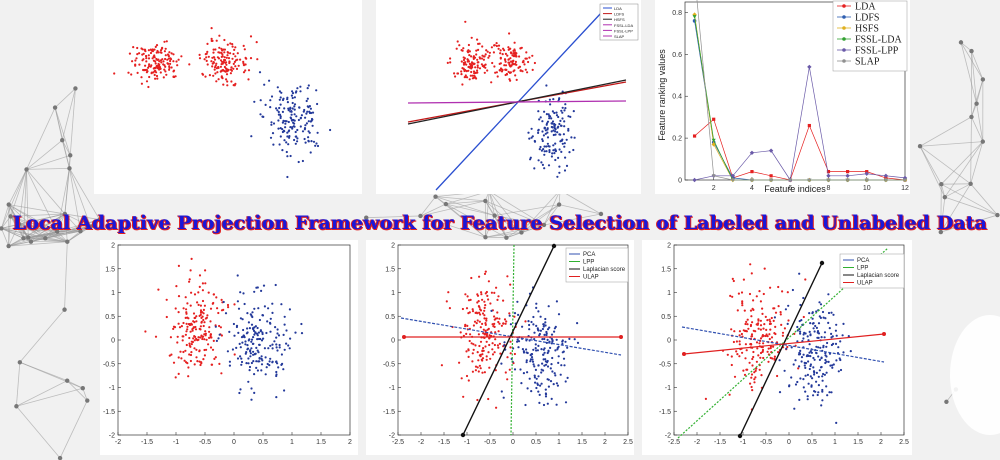 This screenshot has height=460, width=1000. I want to click on lpp-line, so click(512, 340).